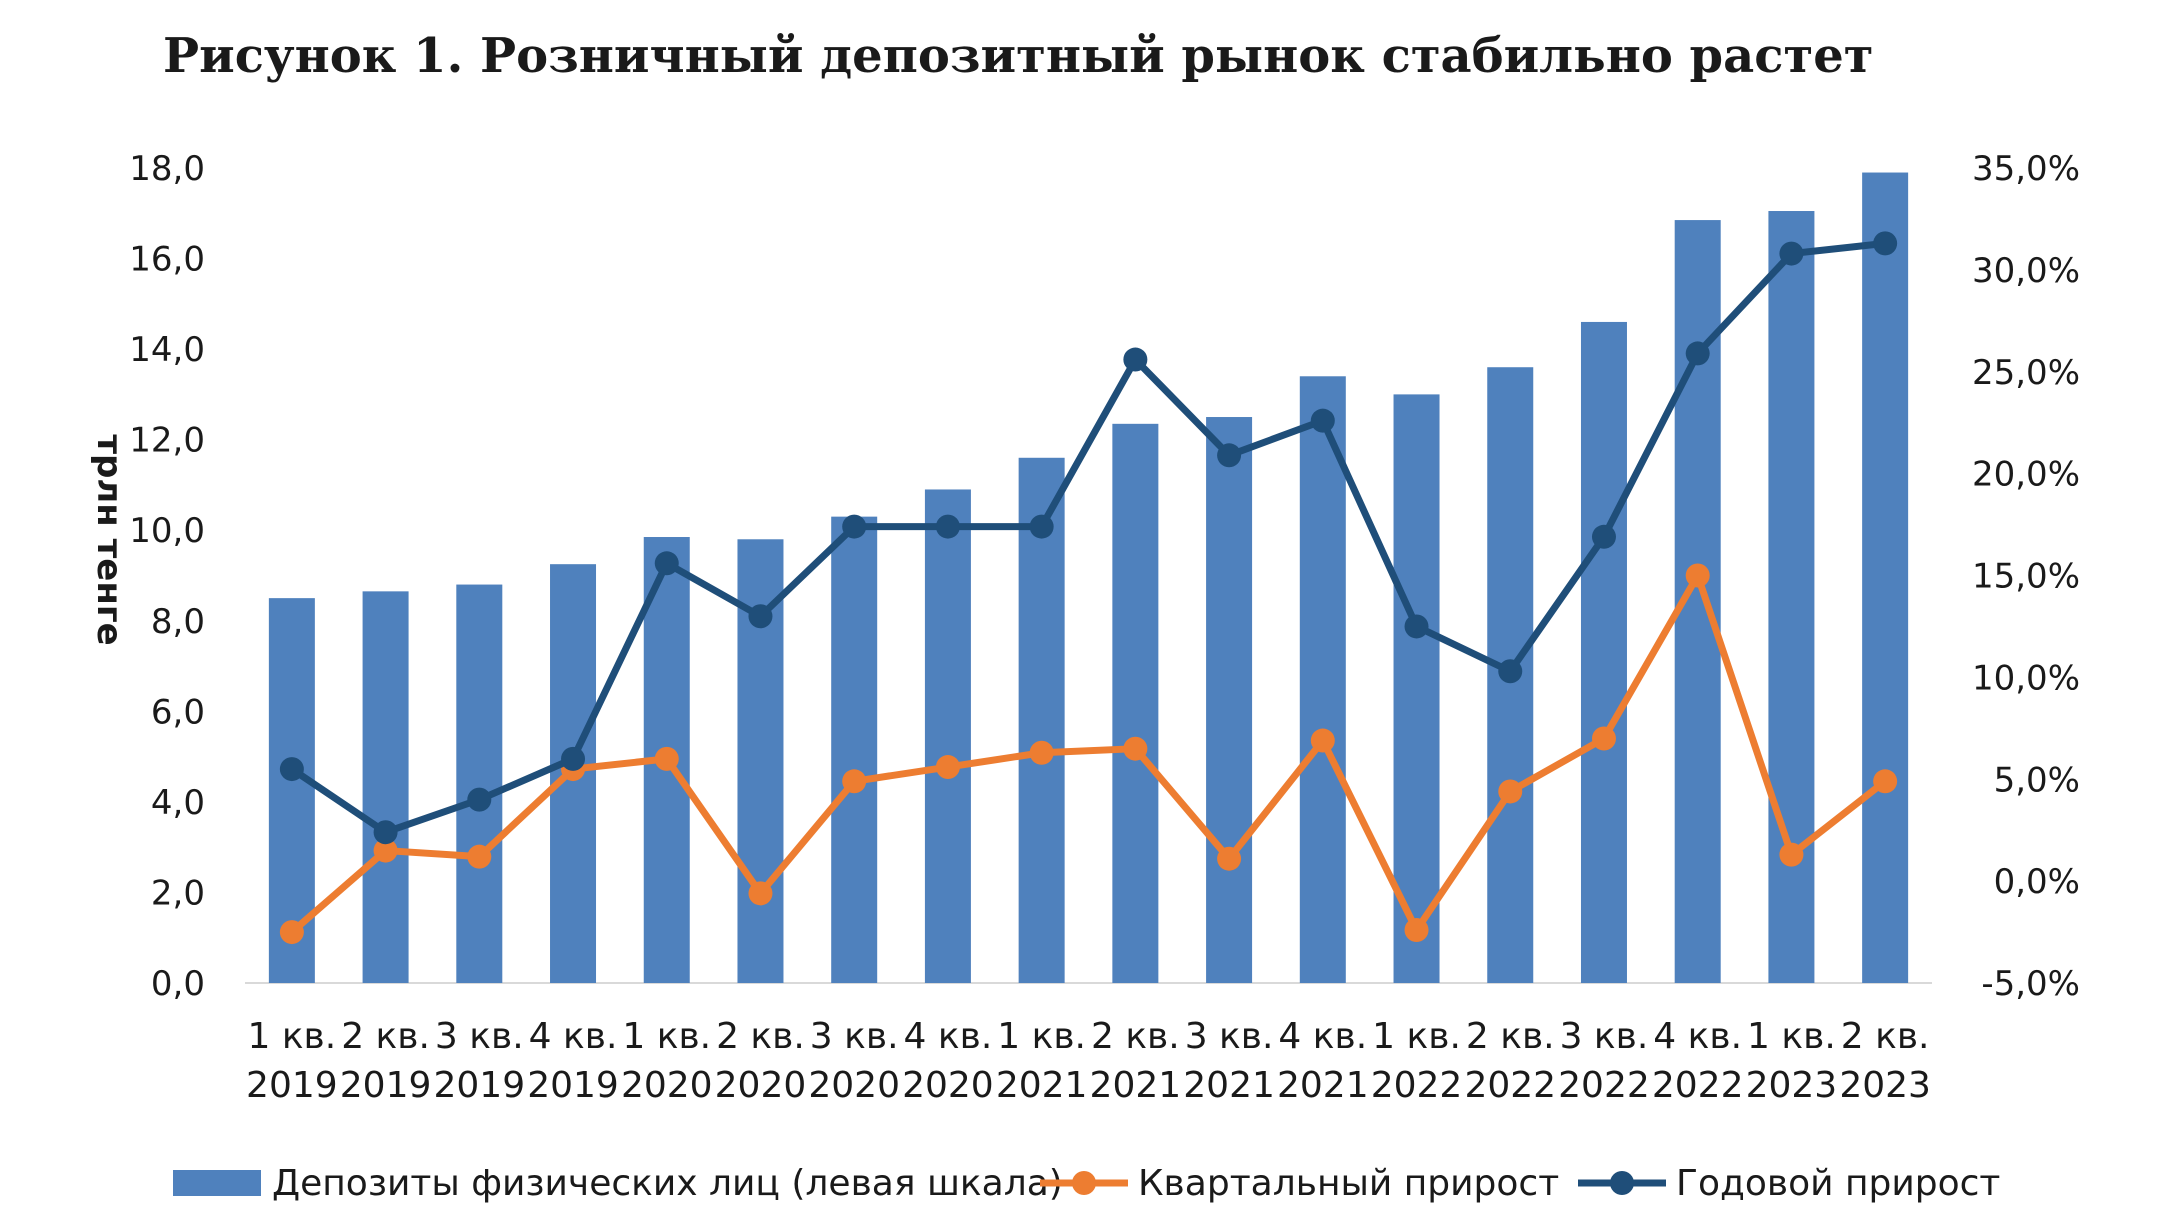 The width and height of the screenshot is (2160, 1226). I want to click on left-tick-label: 6,0, so click(178, 712).